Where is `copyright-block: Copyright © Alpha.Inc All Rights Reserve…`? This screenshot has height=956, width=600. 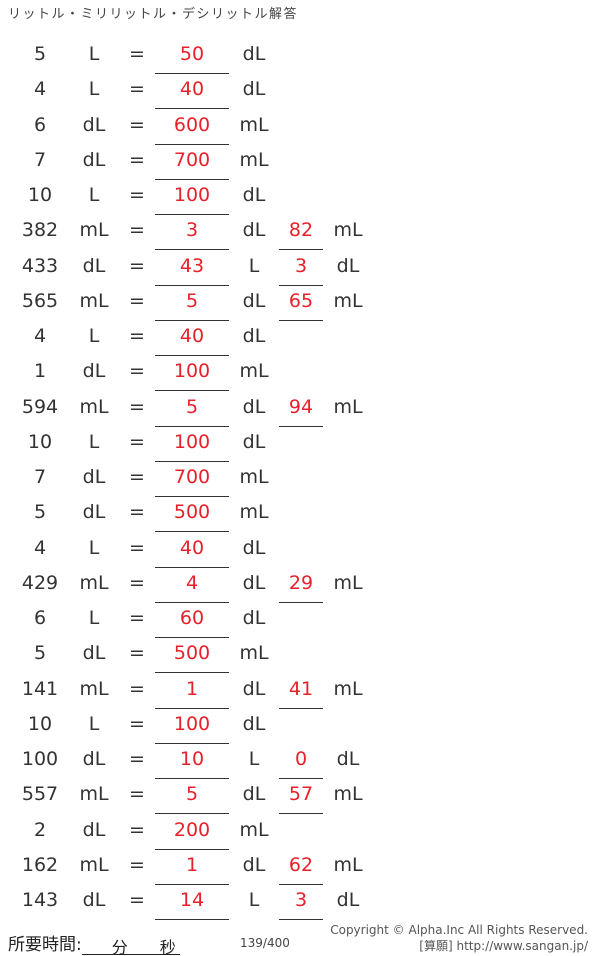 copyright-block: Copyright © Alpha.Inc All Rights Reserve… is located at coordinates (459, 938).